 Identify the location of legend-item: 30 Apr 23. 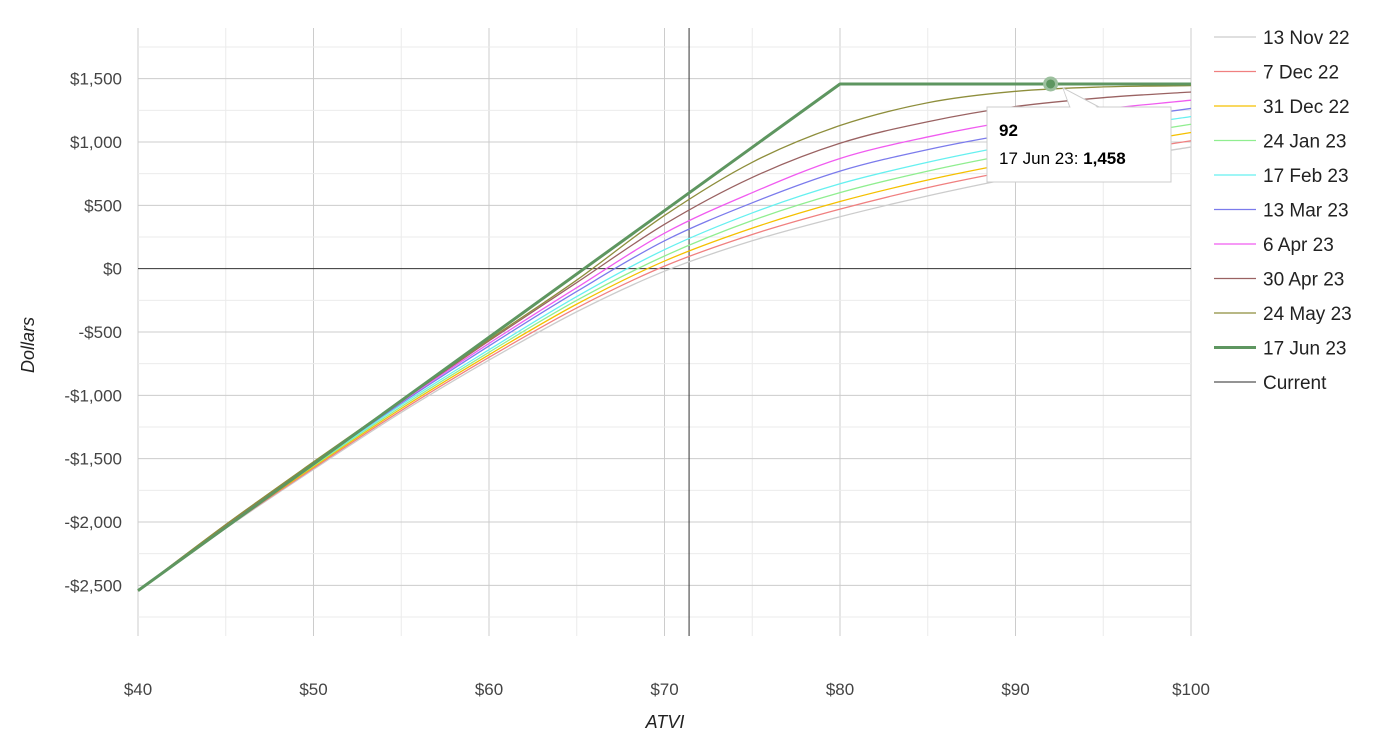
(1279, 280).